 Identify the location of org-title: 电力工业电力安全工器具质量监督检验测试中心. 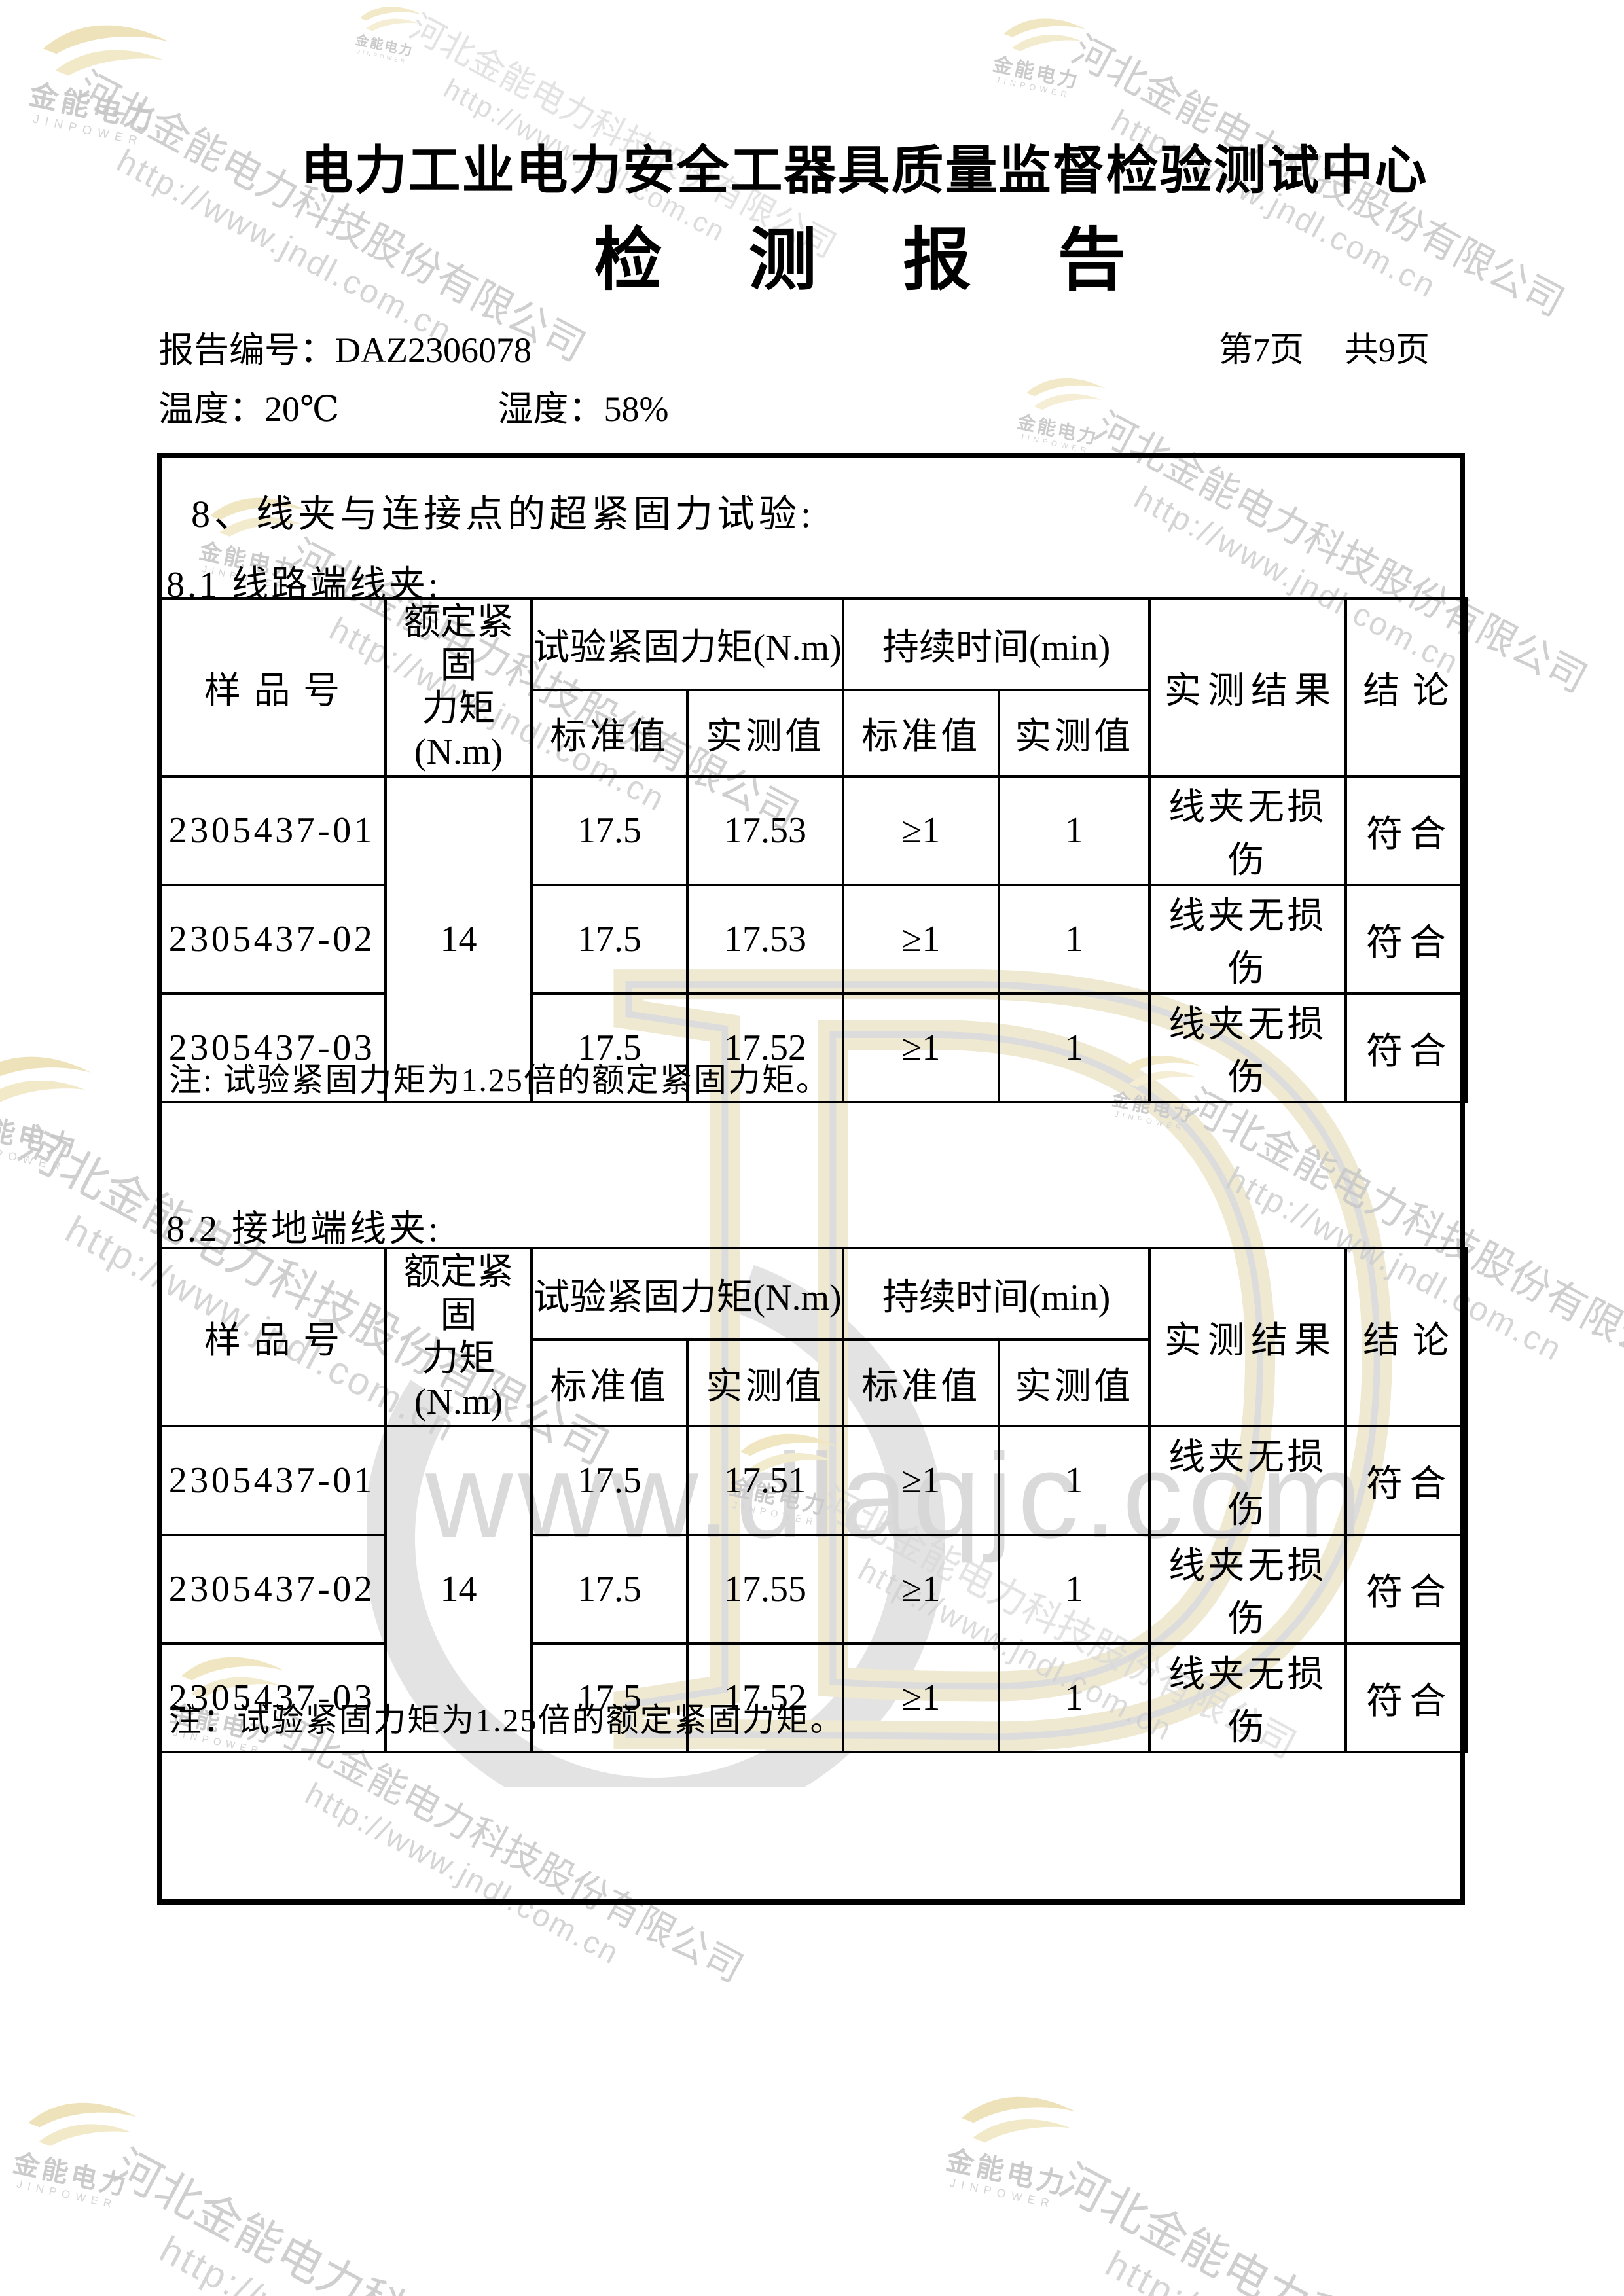
(864, 171).